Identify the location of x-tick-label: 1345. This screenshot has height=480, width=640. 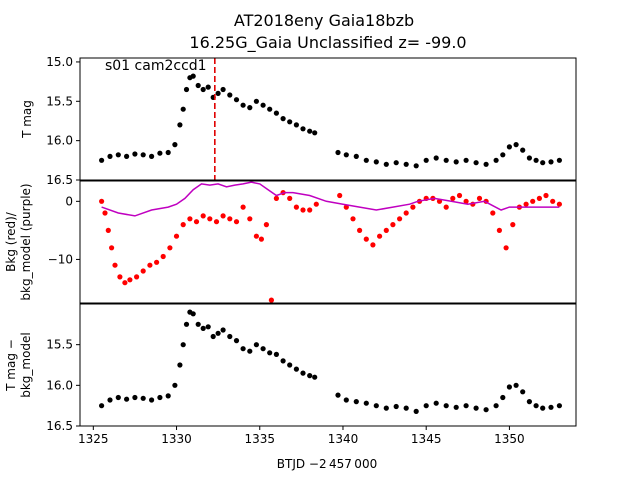
(426, 439).